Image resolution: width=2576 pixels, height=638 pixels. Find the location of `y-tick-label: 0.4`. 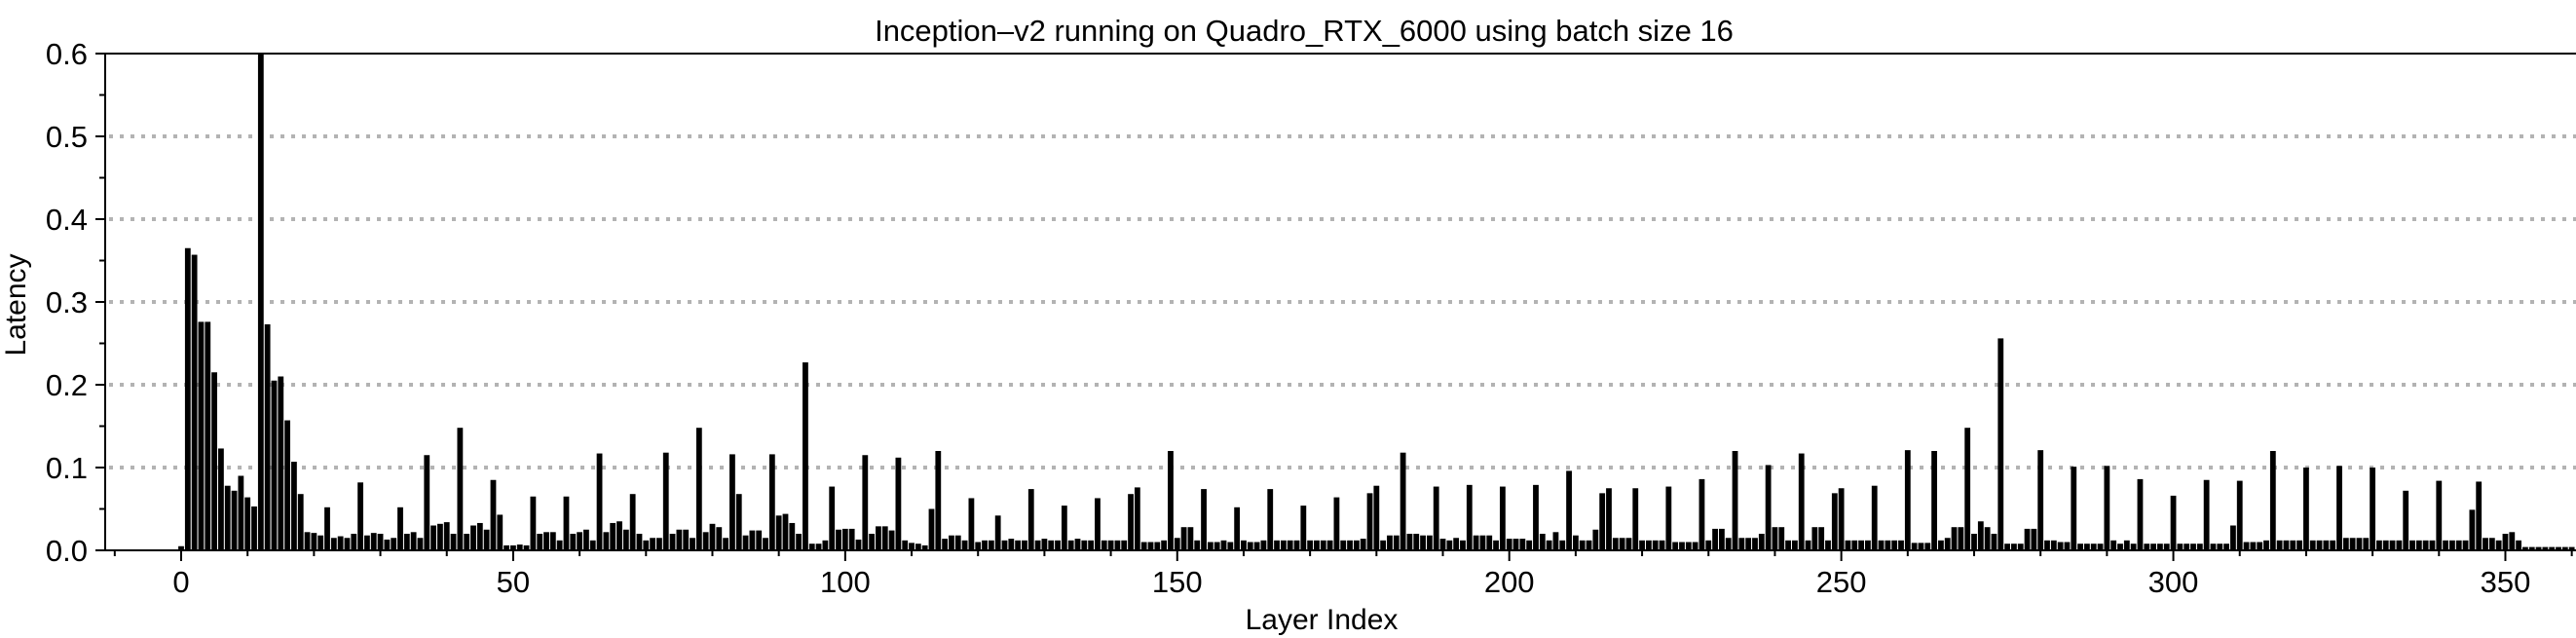

y-tick-label: 0.4 is located at coordinates (67, 220).